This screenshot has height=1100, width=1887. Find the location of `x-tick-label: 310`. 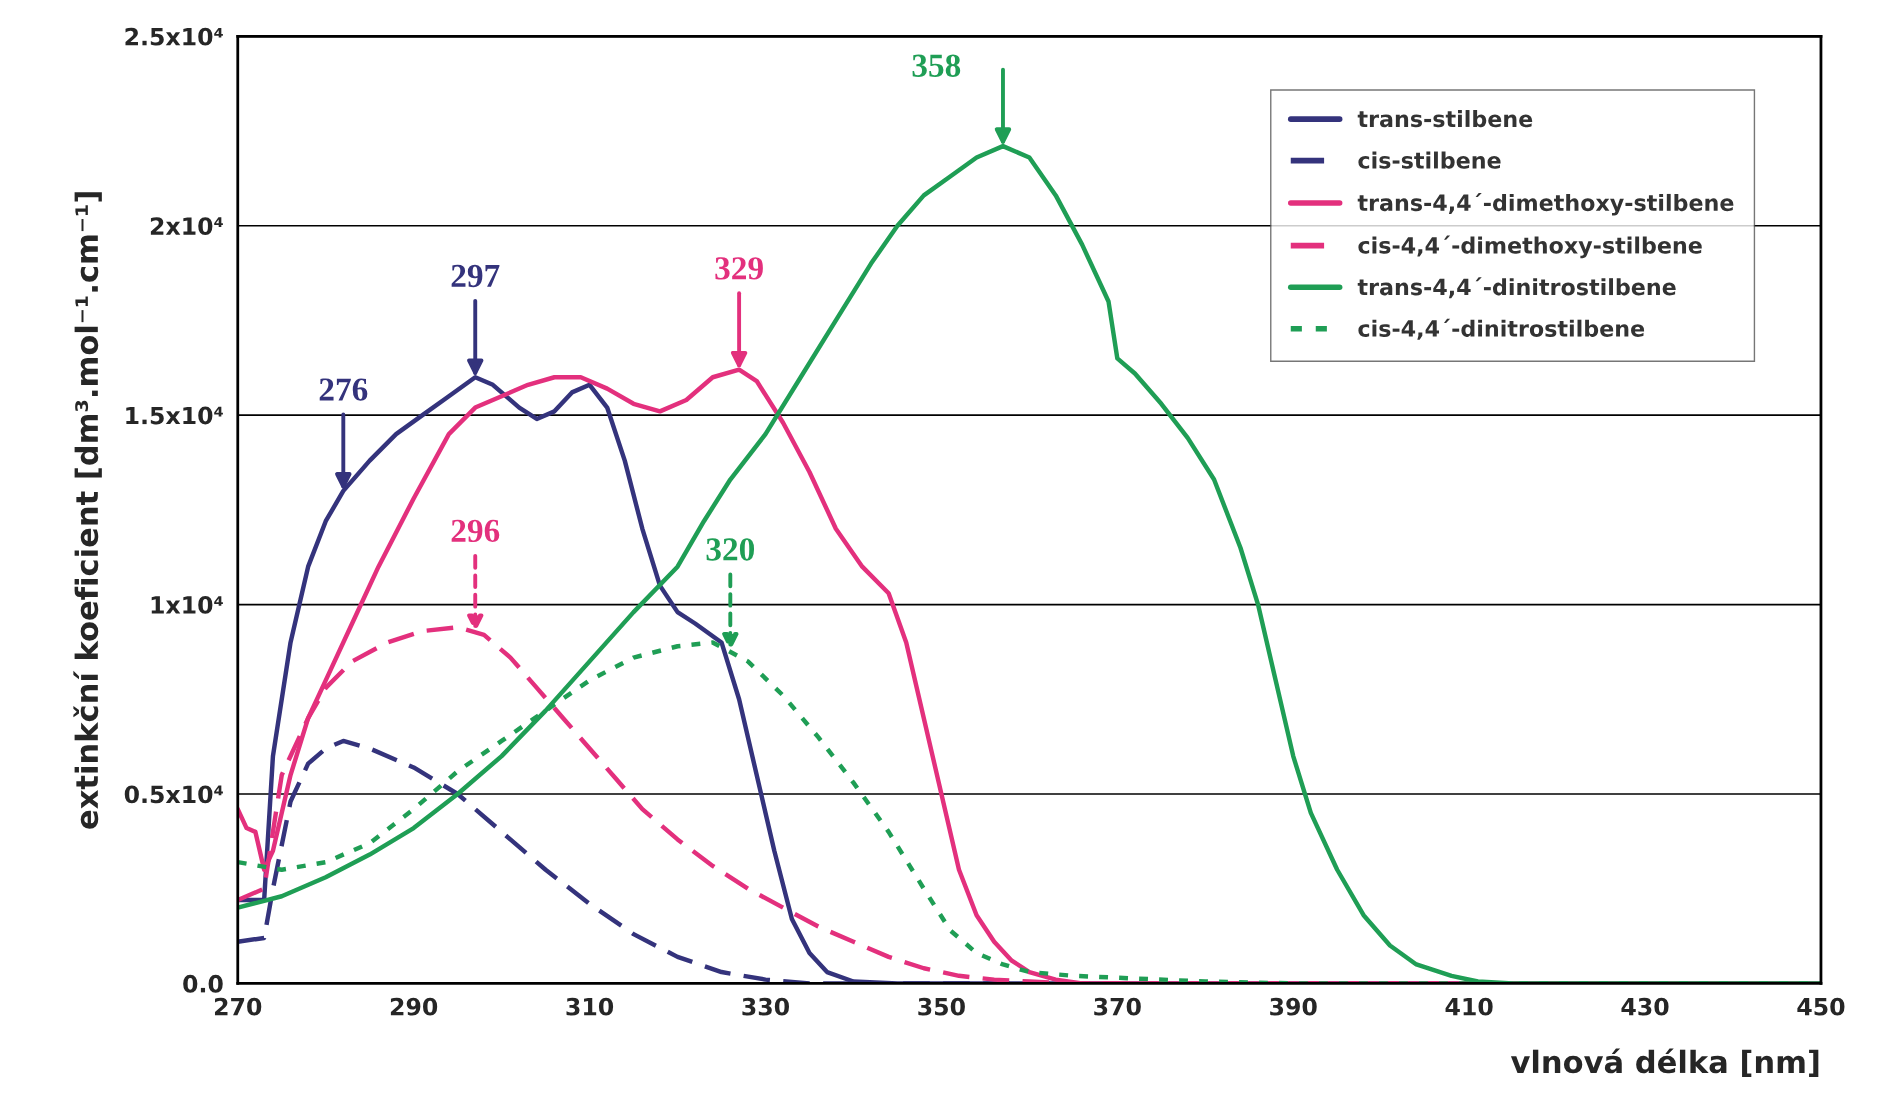

x-tick-label: 310 is located at coordinates (590, 1006).